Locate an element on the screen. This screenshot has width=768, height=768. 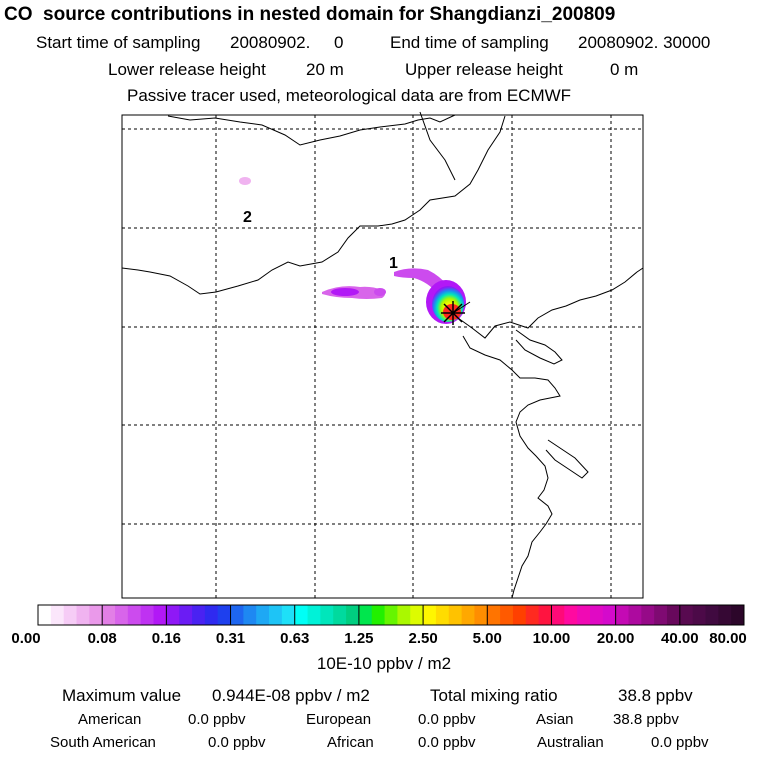
colorbar-tick-label: 0.00 is located at coordinates (26, 638).